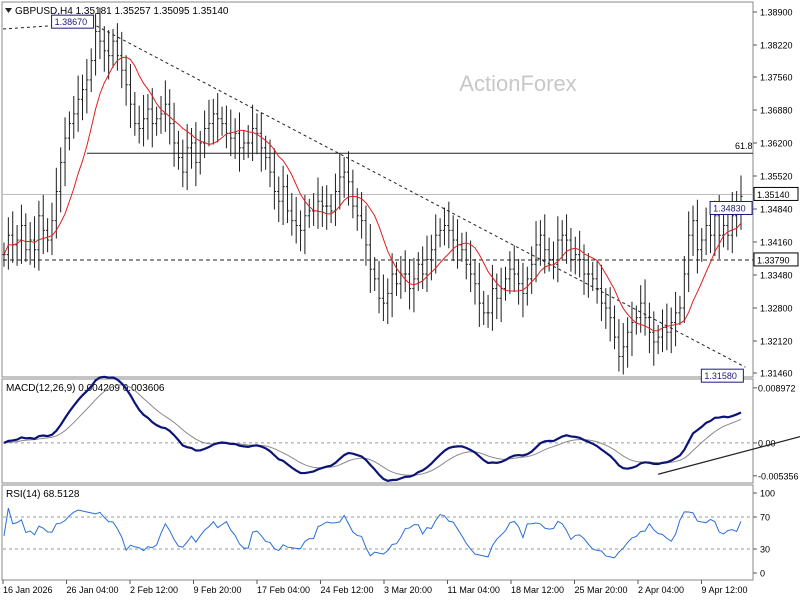 Image resolution: width=800 pixels, height=605 pixels. What do you see at coordinates (776, 242) in the screenshot?
I see `price-y-tick-label: 1.34160` at bounding box center [776, 242].